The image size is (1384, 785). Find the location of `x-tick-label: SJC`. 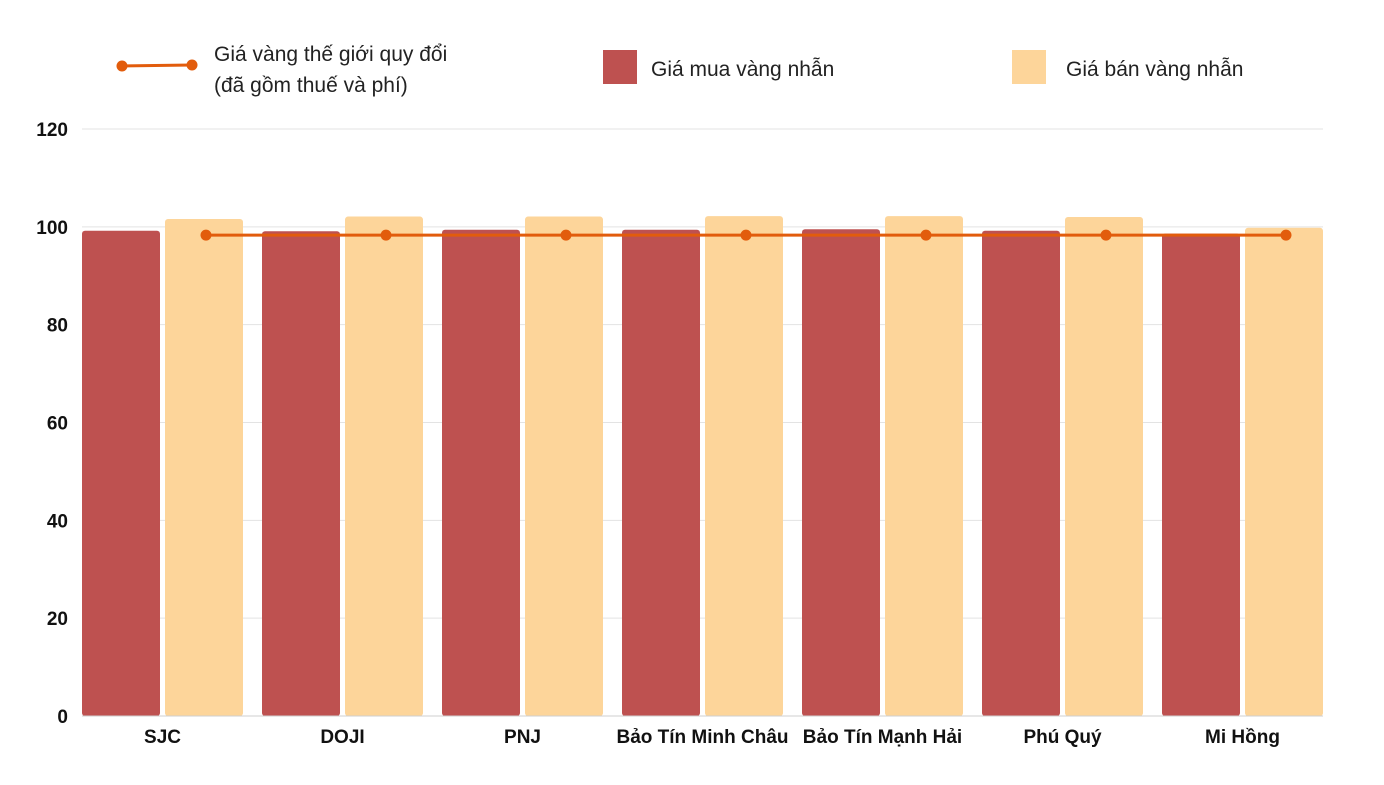

x-tick-label: SJC is located at coordinates (162, 737).